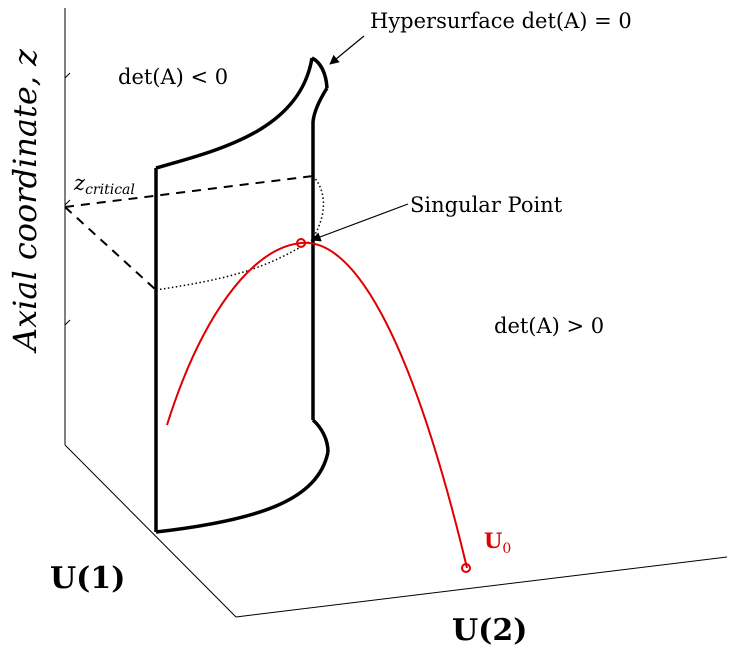 This screenshot has height=652, width=729. I want to click on u0-point-marker, so click(466, 568).